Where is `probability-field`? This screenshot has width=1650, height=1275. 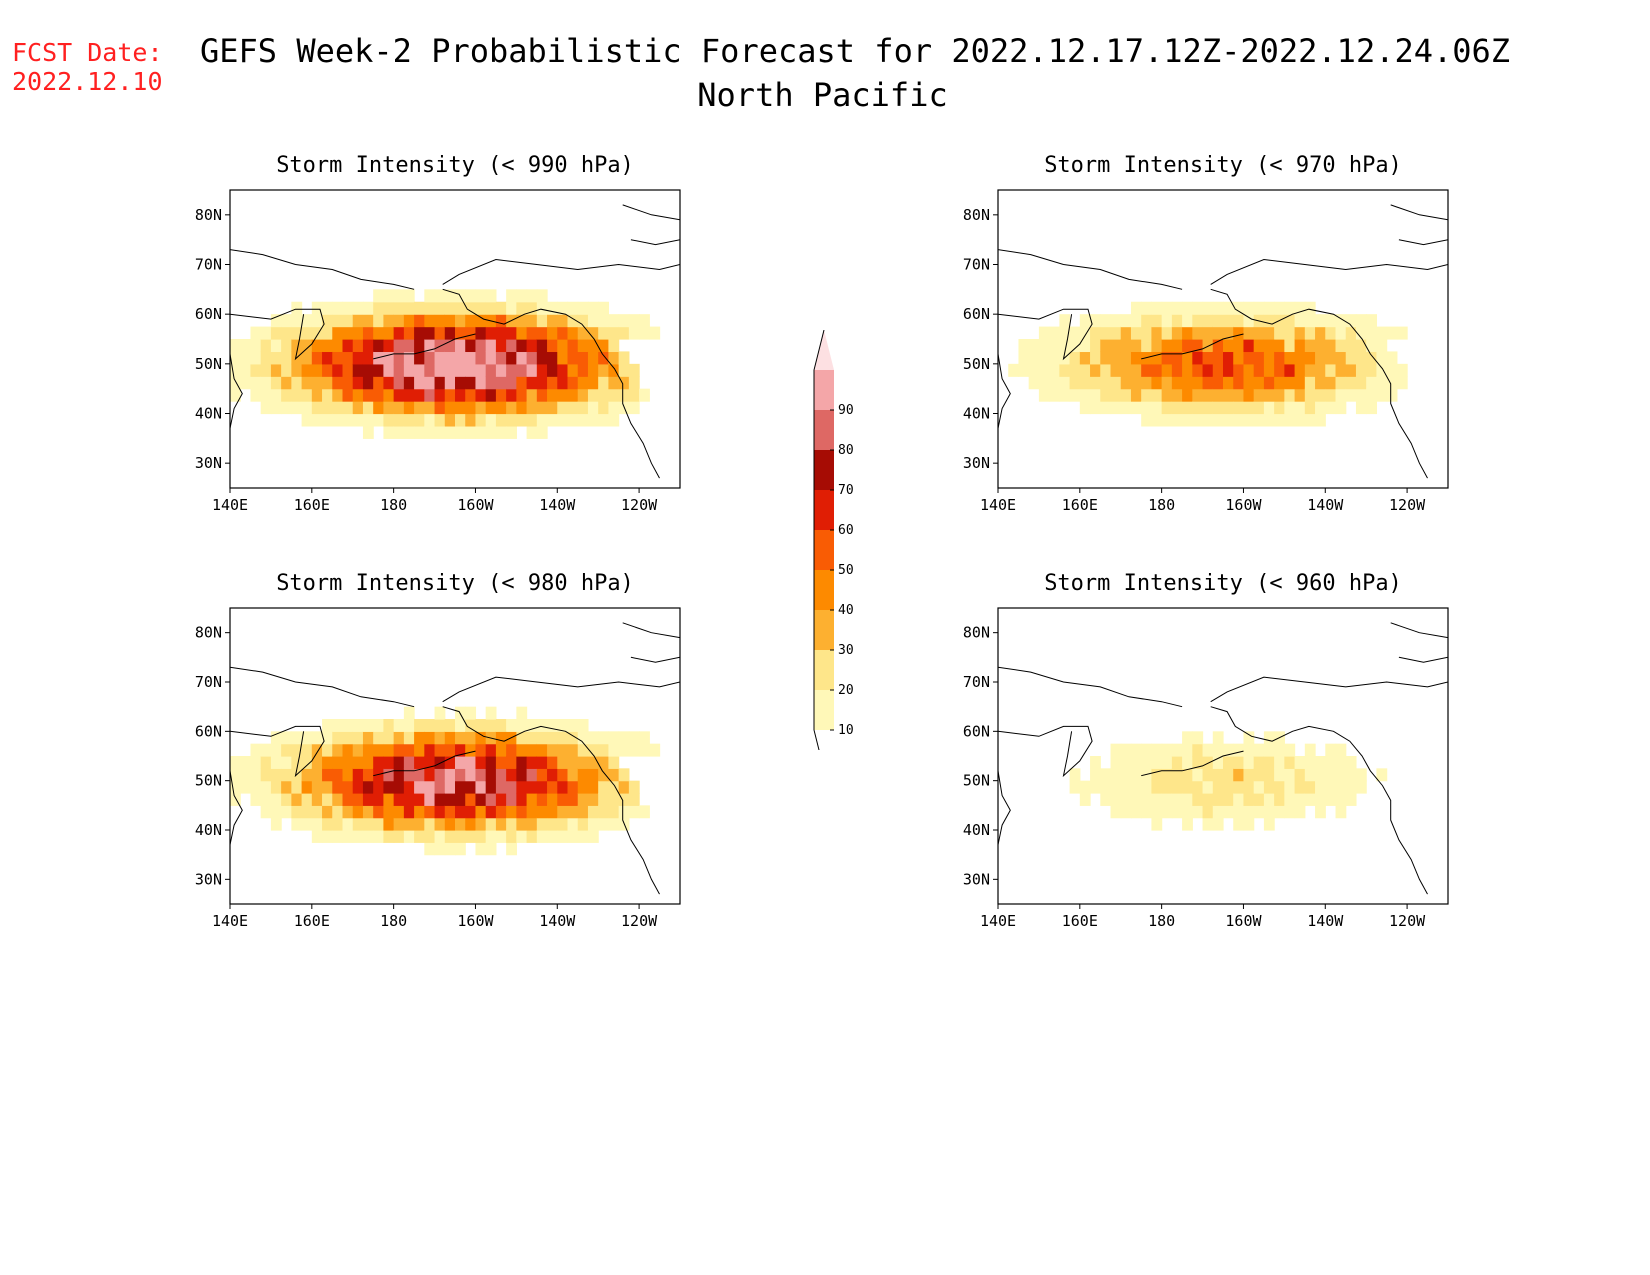 probability-field is located at coordinates (455, 758).